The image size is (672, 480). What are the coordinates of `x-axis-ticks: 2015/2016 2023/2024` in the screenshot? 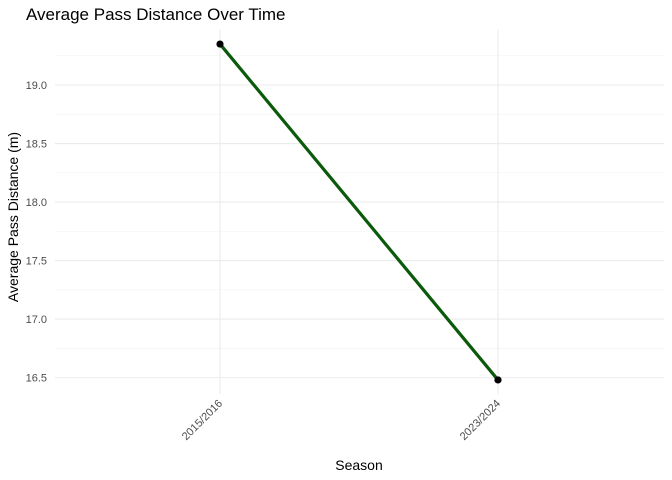 It's located at (341, 420).